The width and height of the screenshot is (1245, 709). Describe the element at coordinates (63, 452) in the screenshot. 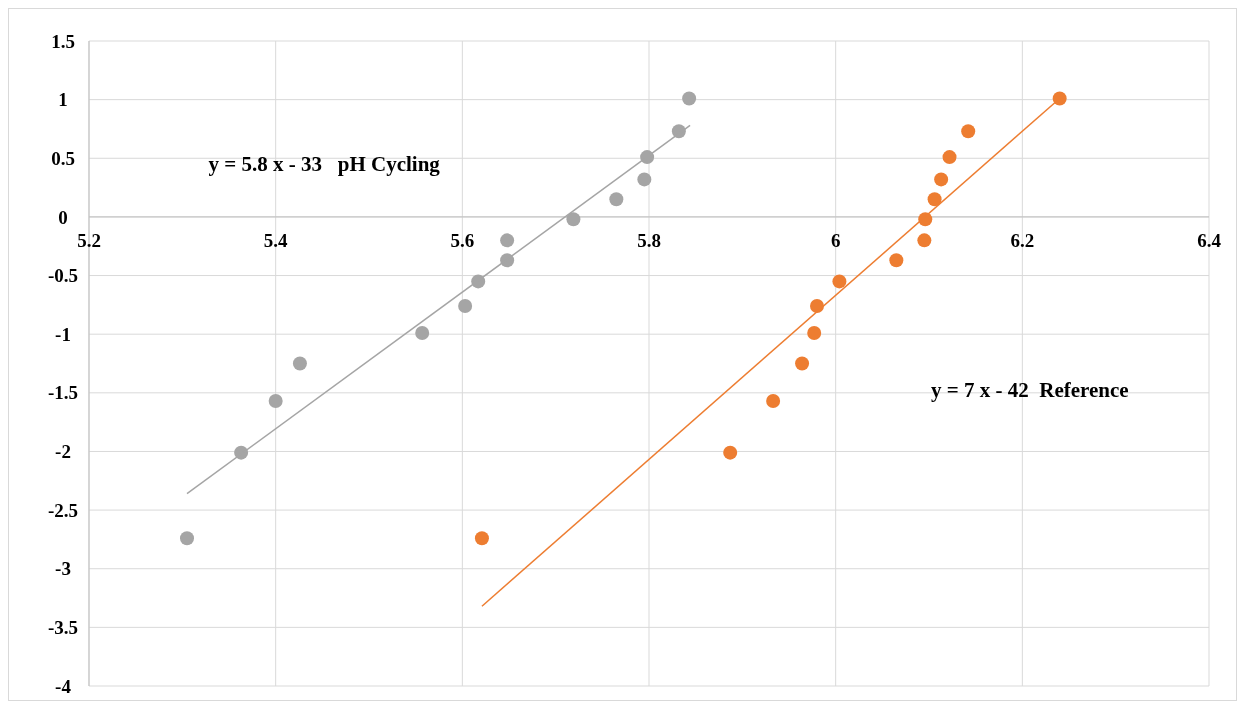

I see `y-tick-label: -2` at that location.